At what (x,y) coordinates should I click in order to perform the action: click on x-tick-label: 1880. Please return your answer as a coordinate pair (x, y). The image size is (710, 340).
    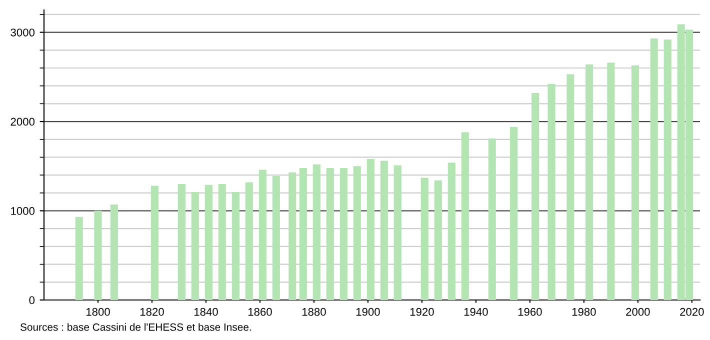
    Looking at the image, I should click on (314, 312).